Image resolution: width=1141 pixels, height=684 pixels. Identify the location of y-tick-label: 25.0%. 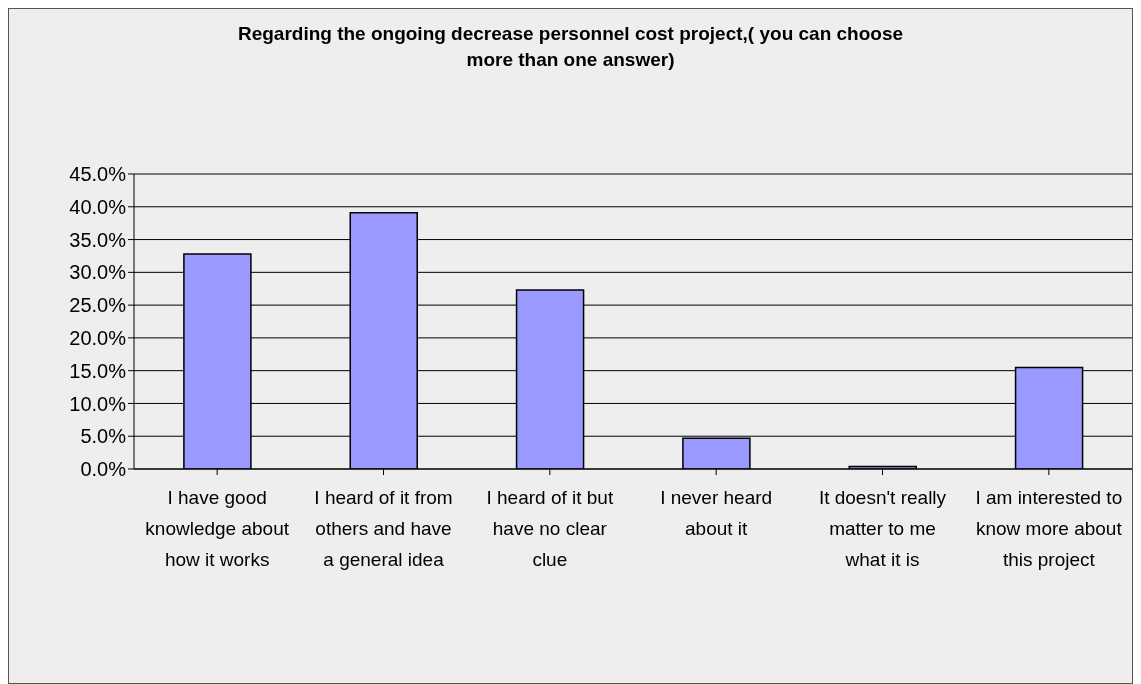
(98, 305).